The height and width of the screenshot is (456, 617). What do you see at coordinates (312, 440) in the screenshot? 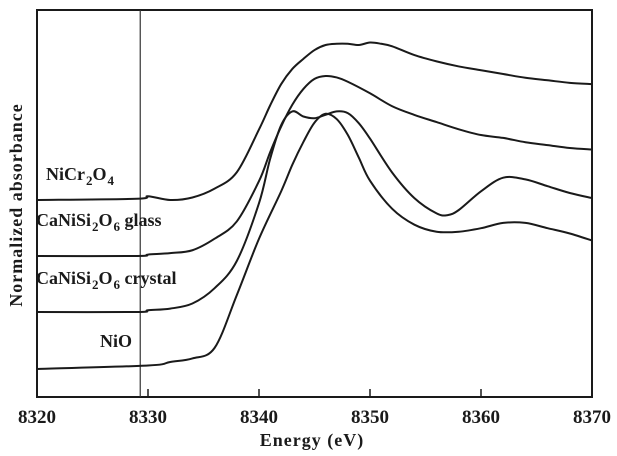
I see `x-axis-label: Energy (eV)` at bounding box center [312, 440].